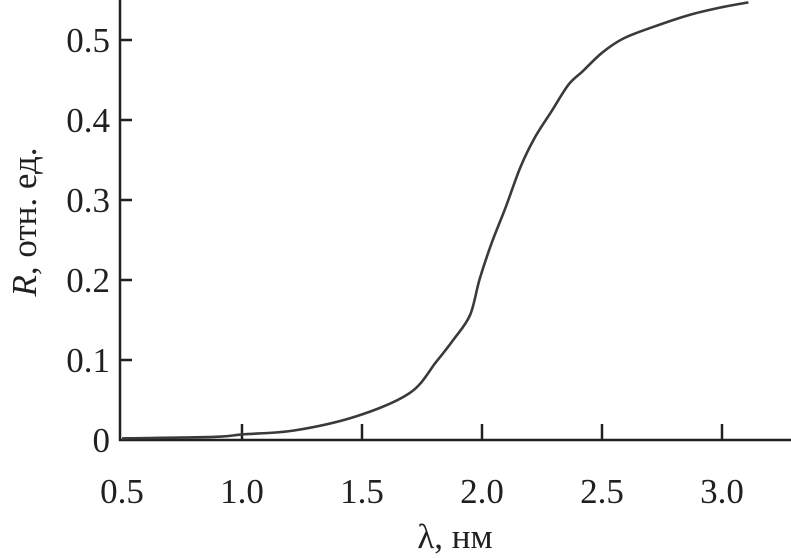 This screenshot has width=791, height=558. I want to click on x-tick-label: 1.5, so click(362, 491).